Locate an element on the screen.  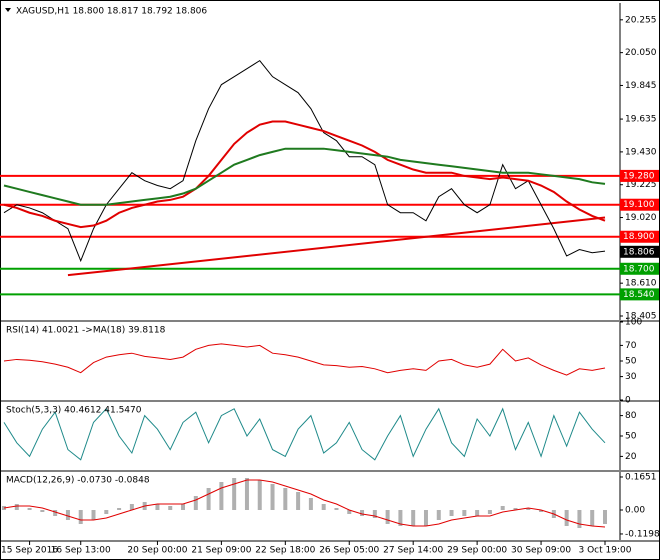
y-tick-label: 0.1651 is located at coordinates (641, 477).